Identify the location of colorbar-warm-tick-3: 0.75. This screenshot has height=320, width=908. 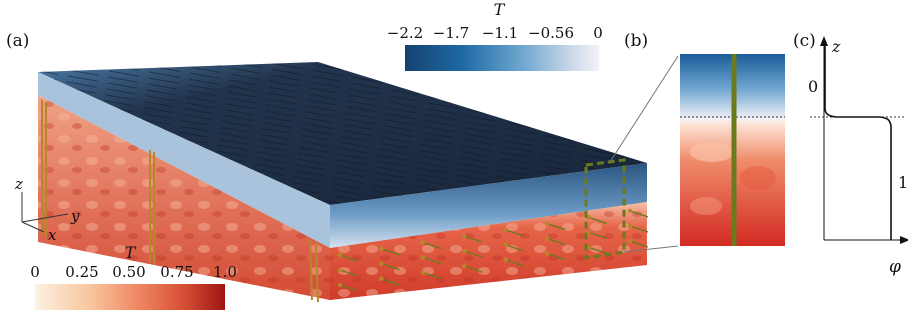
(176, 272).